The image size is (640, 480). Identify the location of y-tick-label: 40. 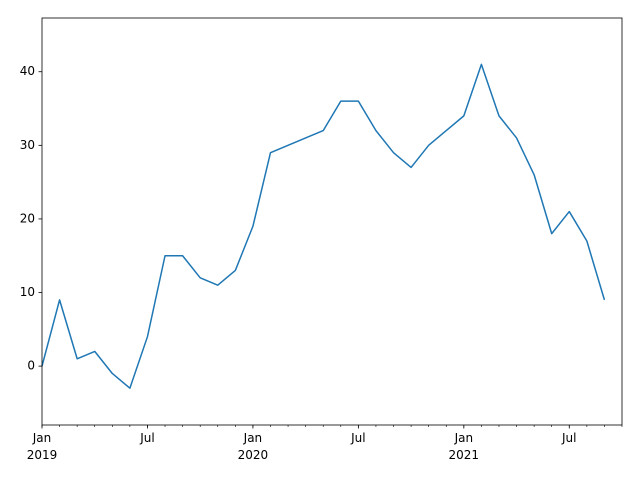
(27, 71).